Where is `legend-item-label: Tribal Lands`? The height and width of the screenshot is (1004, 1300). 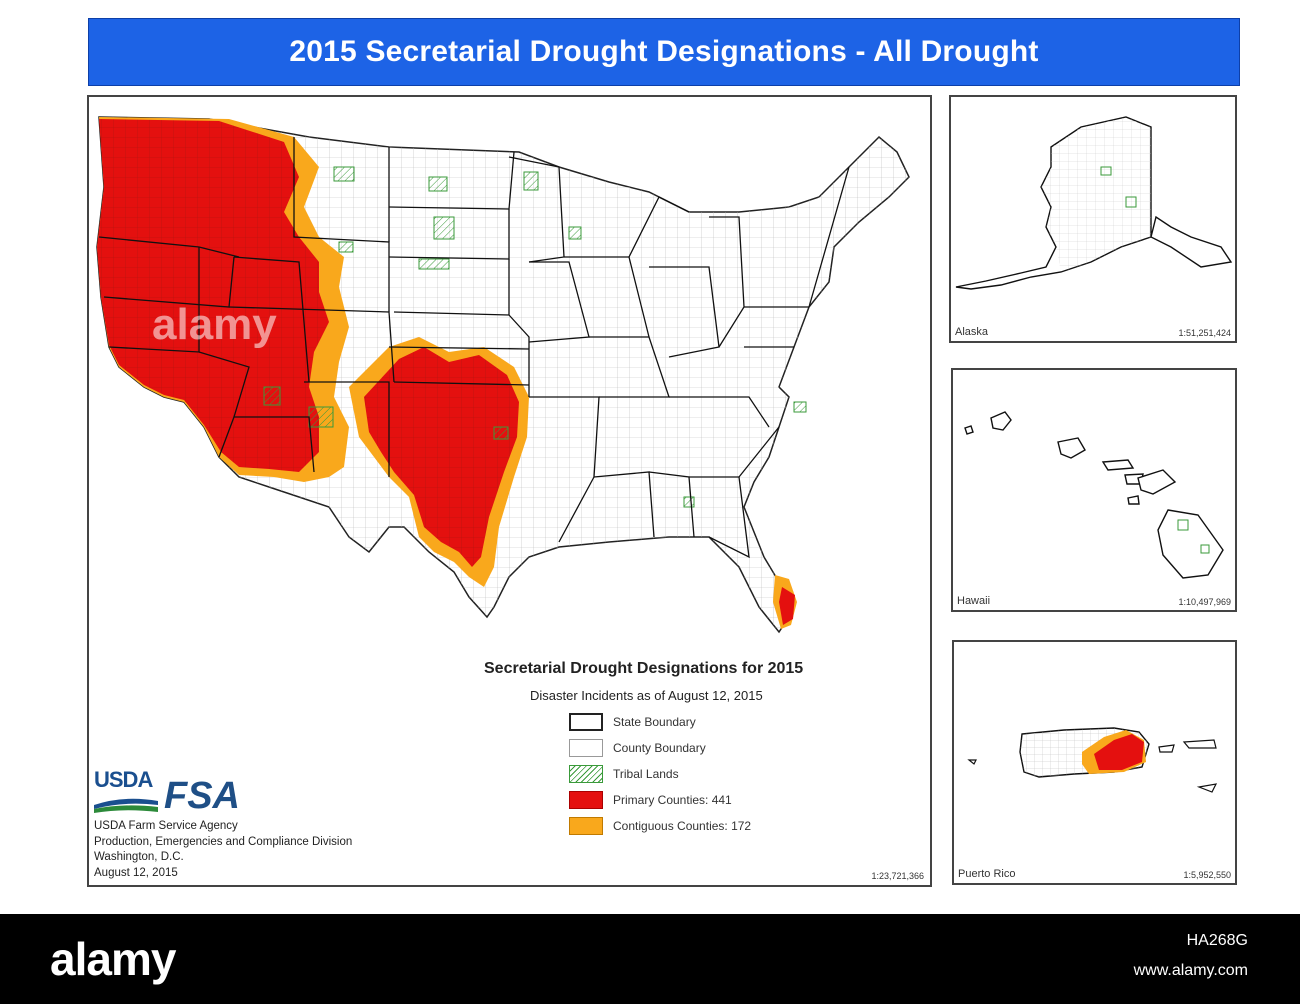 legend-item-label: Tribal Lands is located at coordinates (646, 774).